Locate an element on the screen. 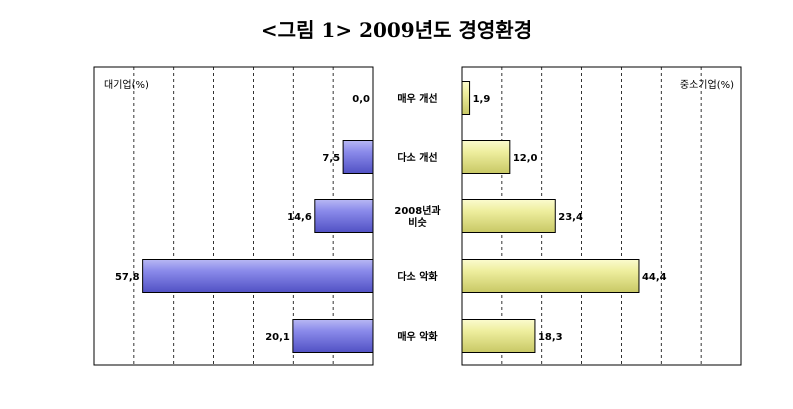  category-label: 매우 악화 is located at coordinates (417, 336).